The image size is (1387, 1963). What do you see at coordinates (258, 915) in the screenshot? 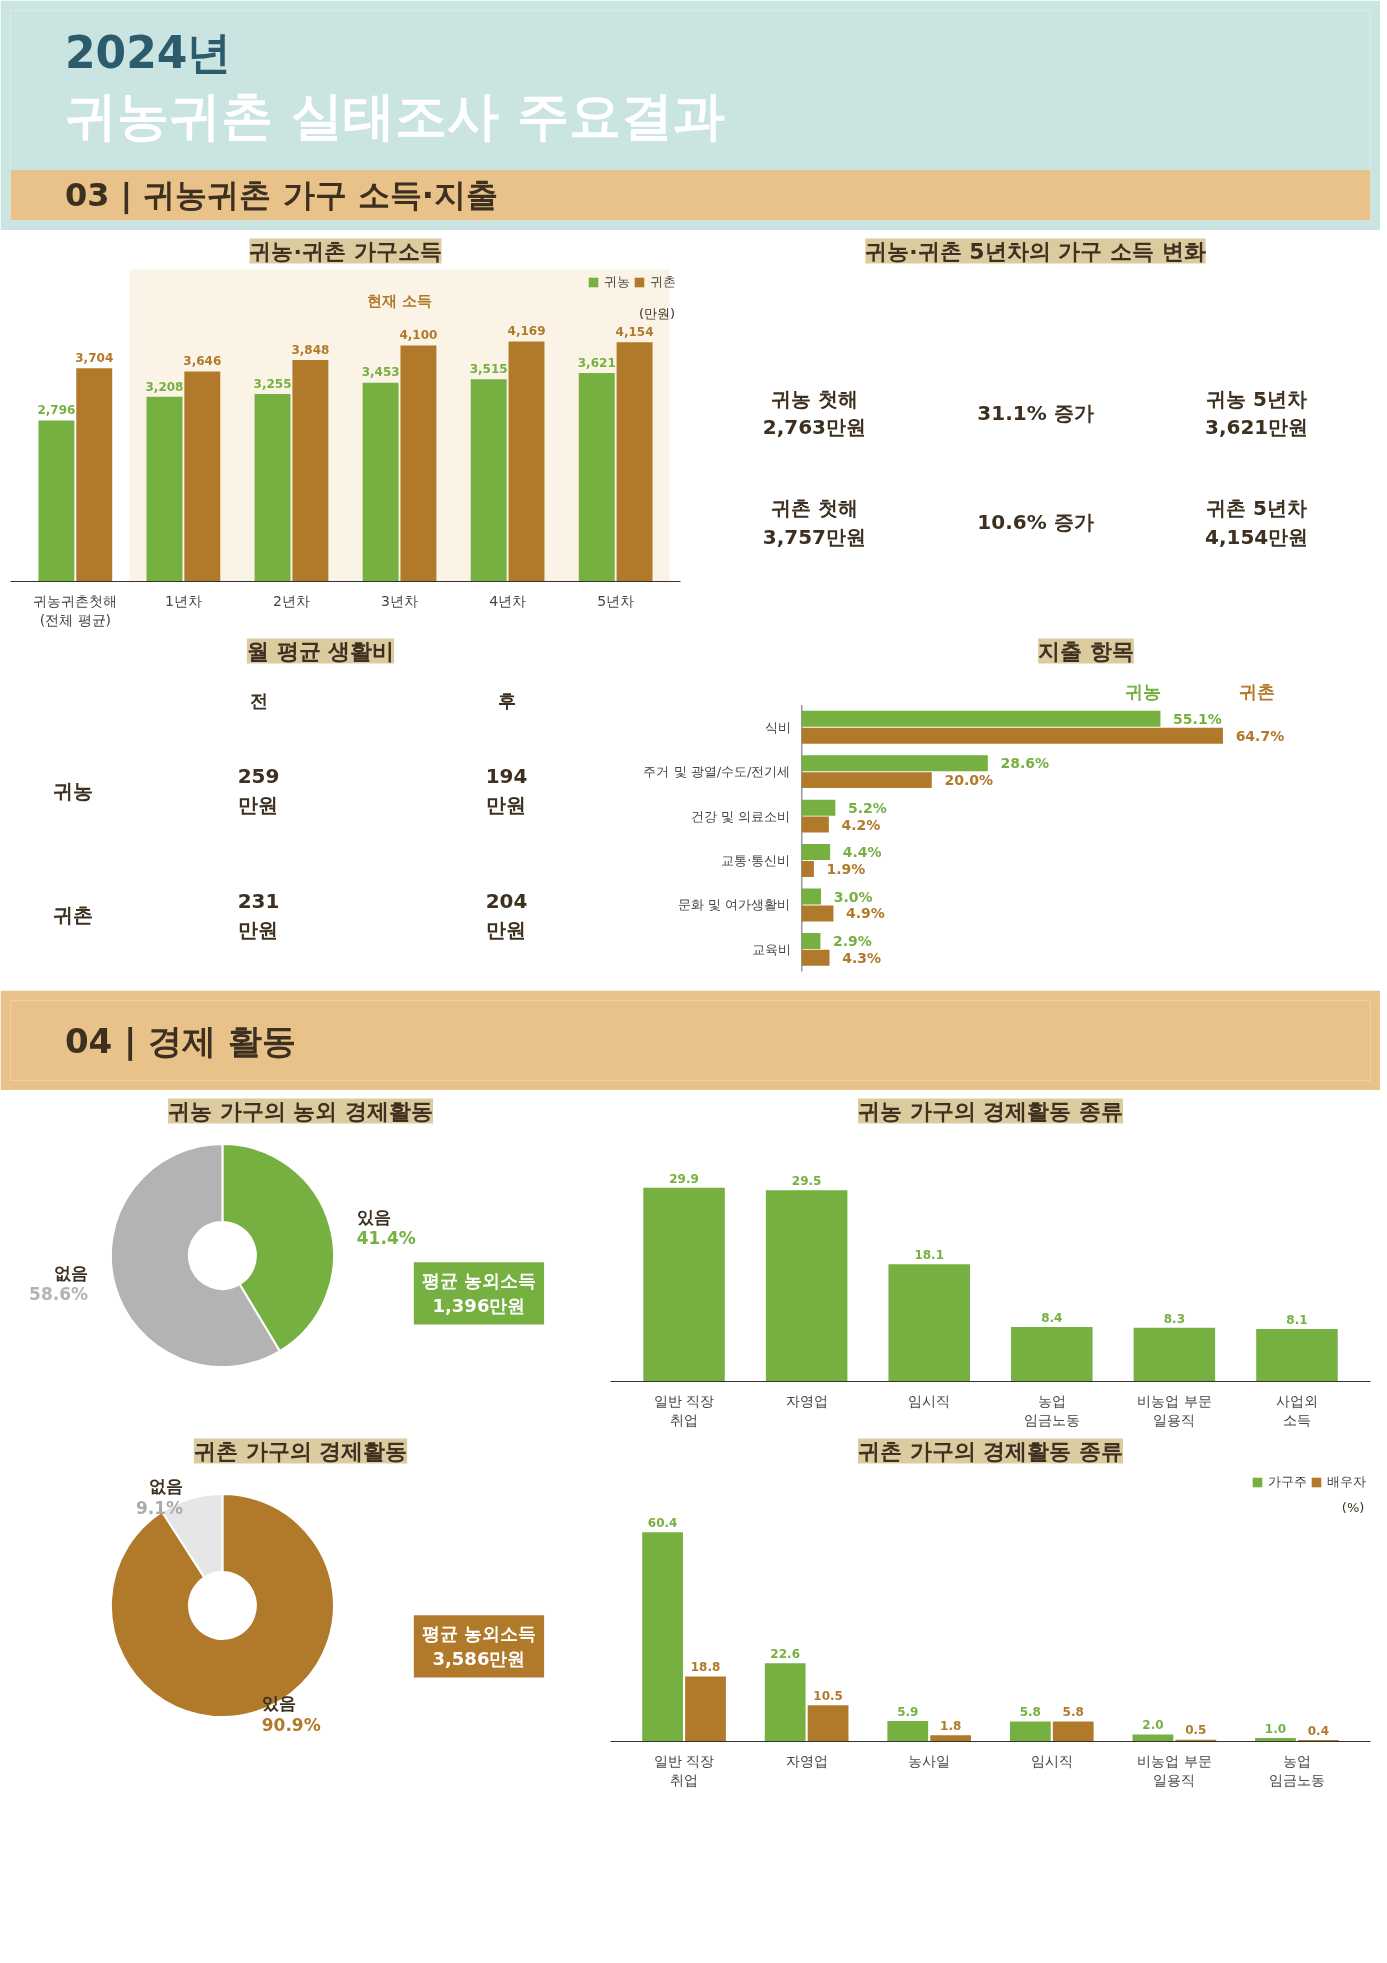
I see `text: 231 만원` at bounding box center [258, 915].